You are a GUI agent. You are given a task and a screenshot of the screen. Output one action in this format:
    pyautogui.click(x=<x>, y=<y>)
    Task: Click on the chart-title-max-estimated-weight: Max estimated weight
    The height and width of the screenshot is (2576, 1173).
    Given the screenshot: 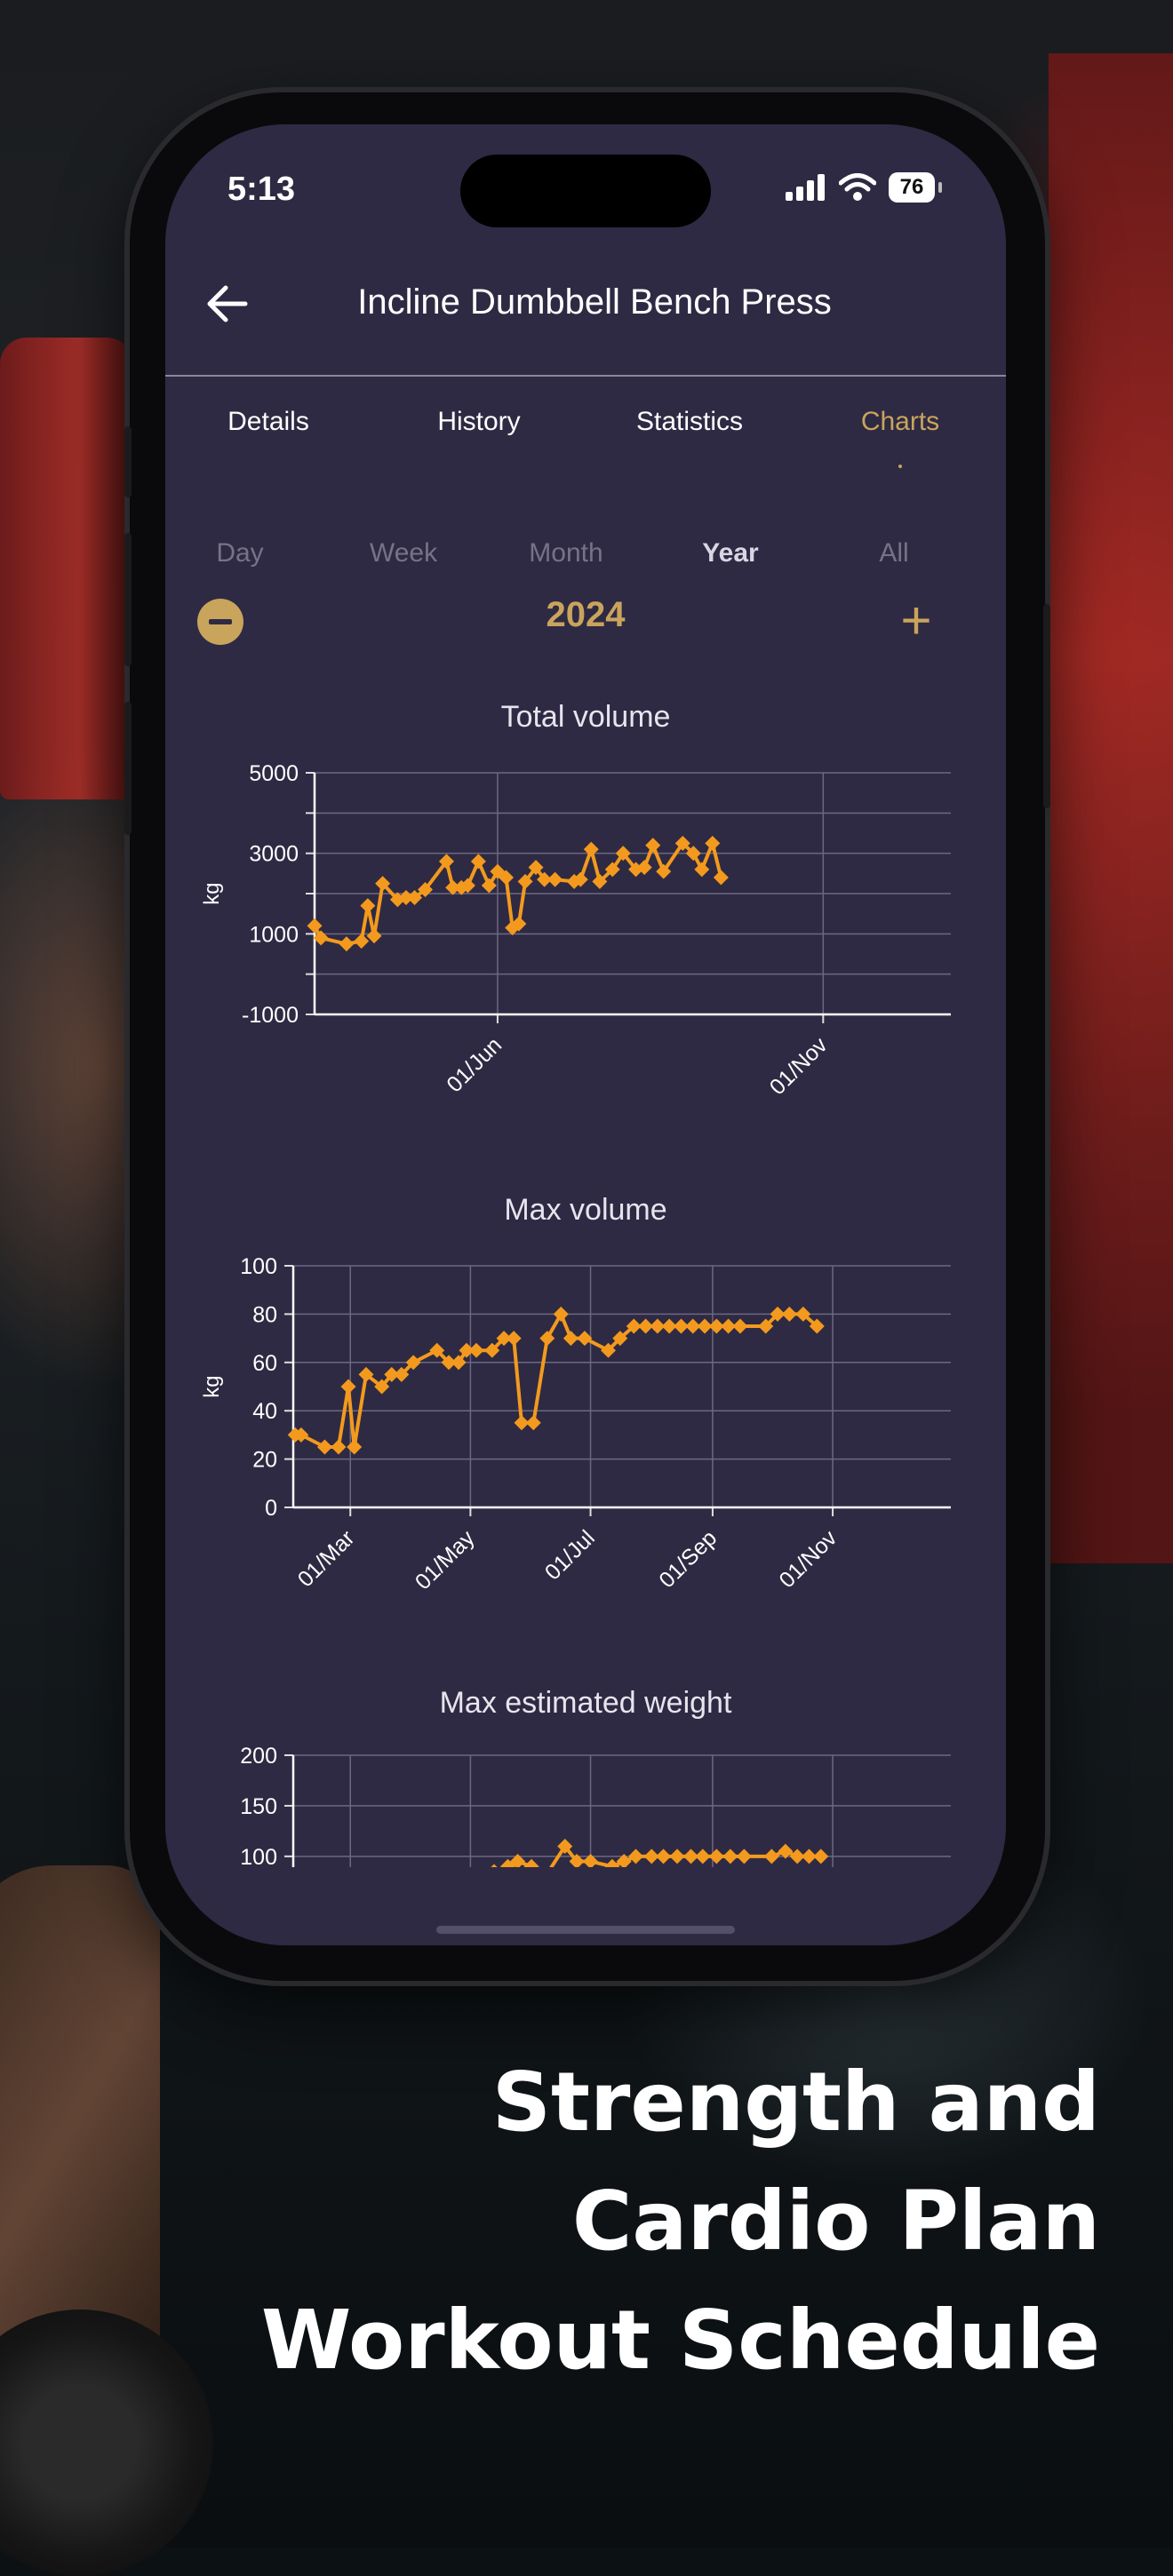 What is the action you would take?
    pyautogui.click(x=585, y=1703)
    